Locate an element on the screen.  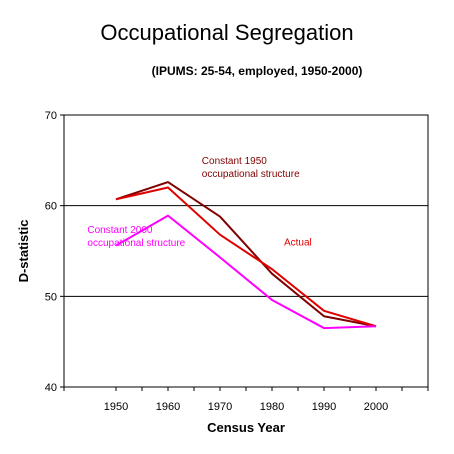
annotation-1: Actual is located at coordinates (298, 243).